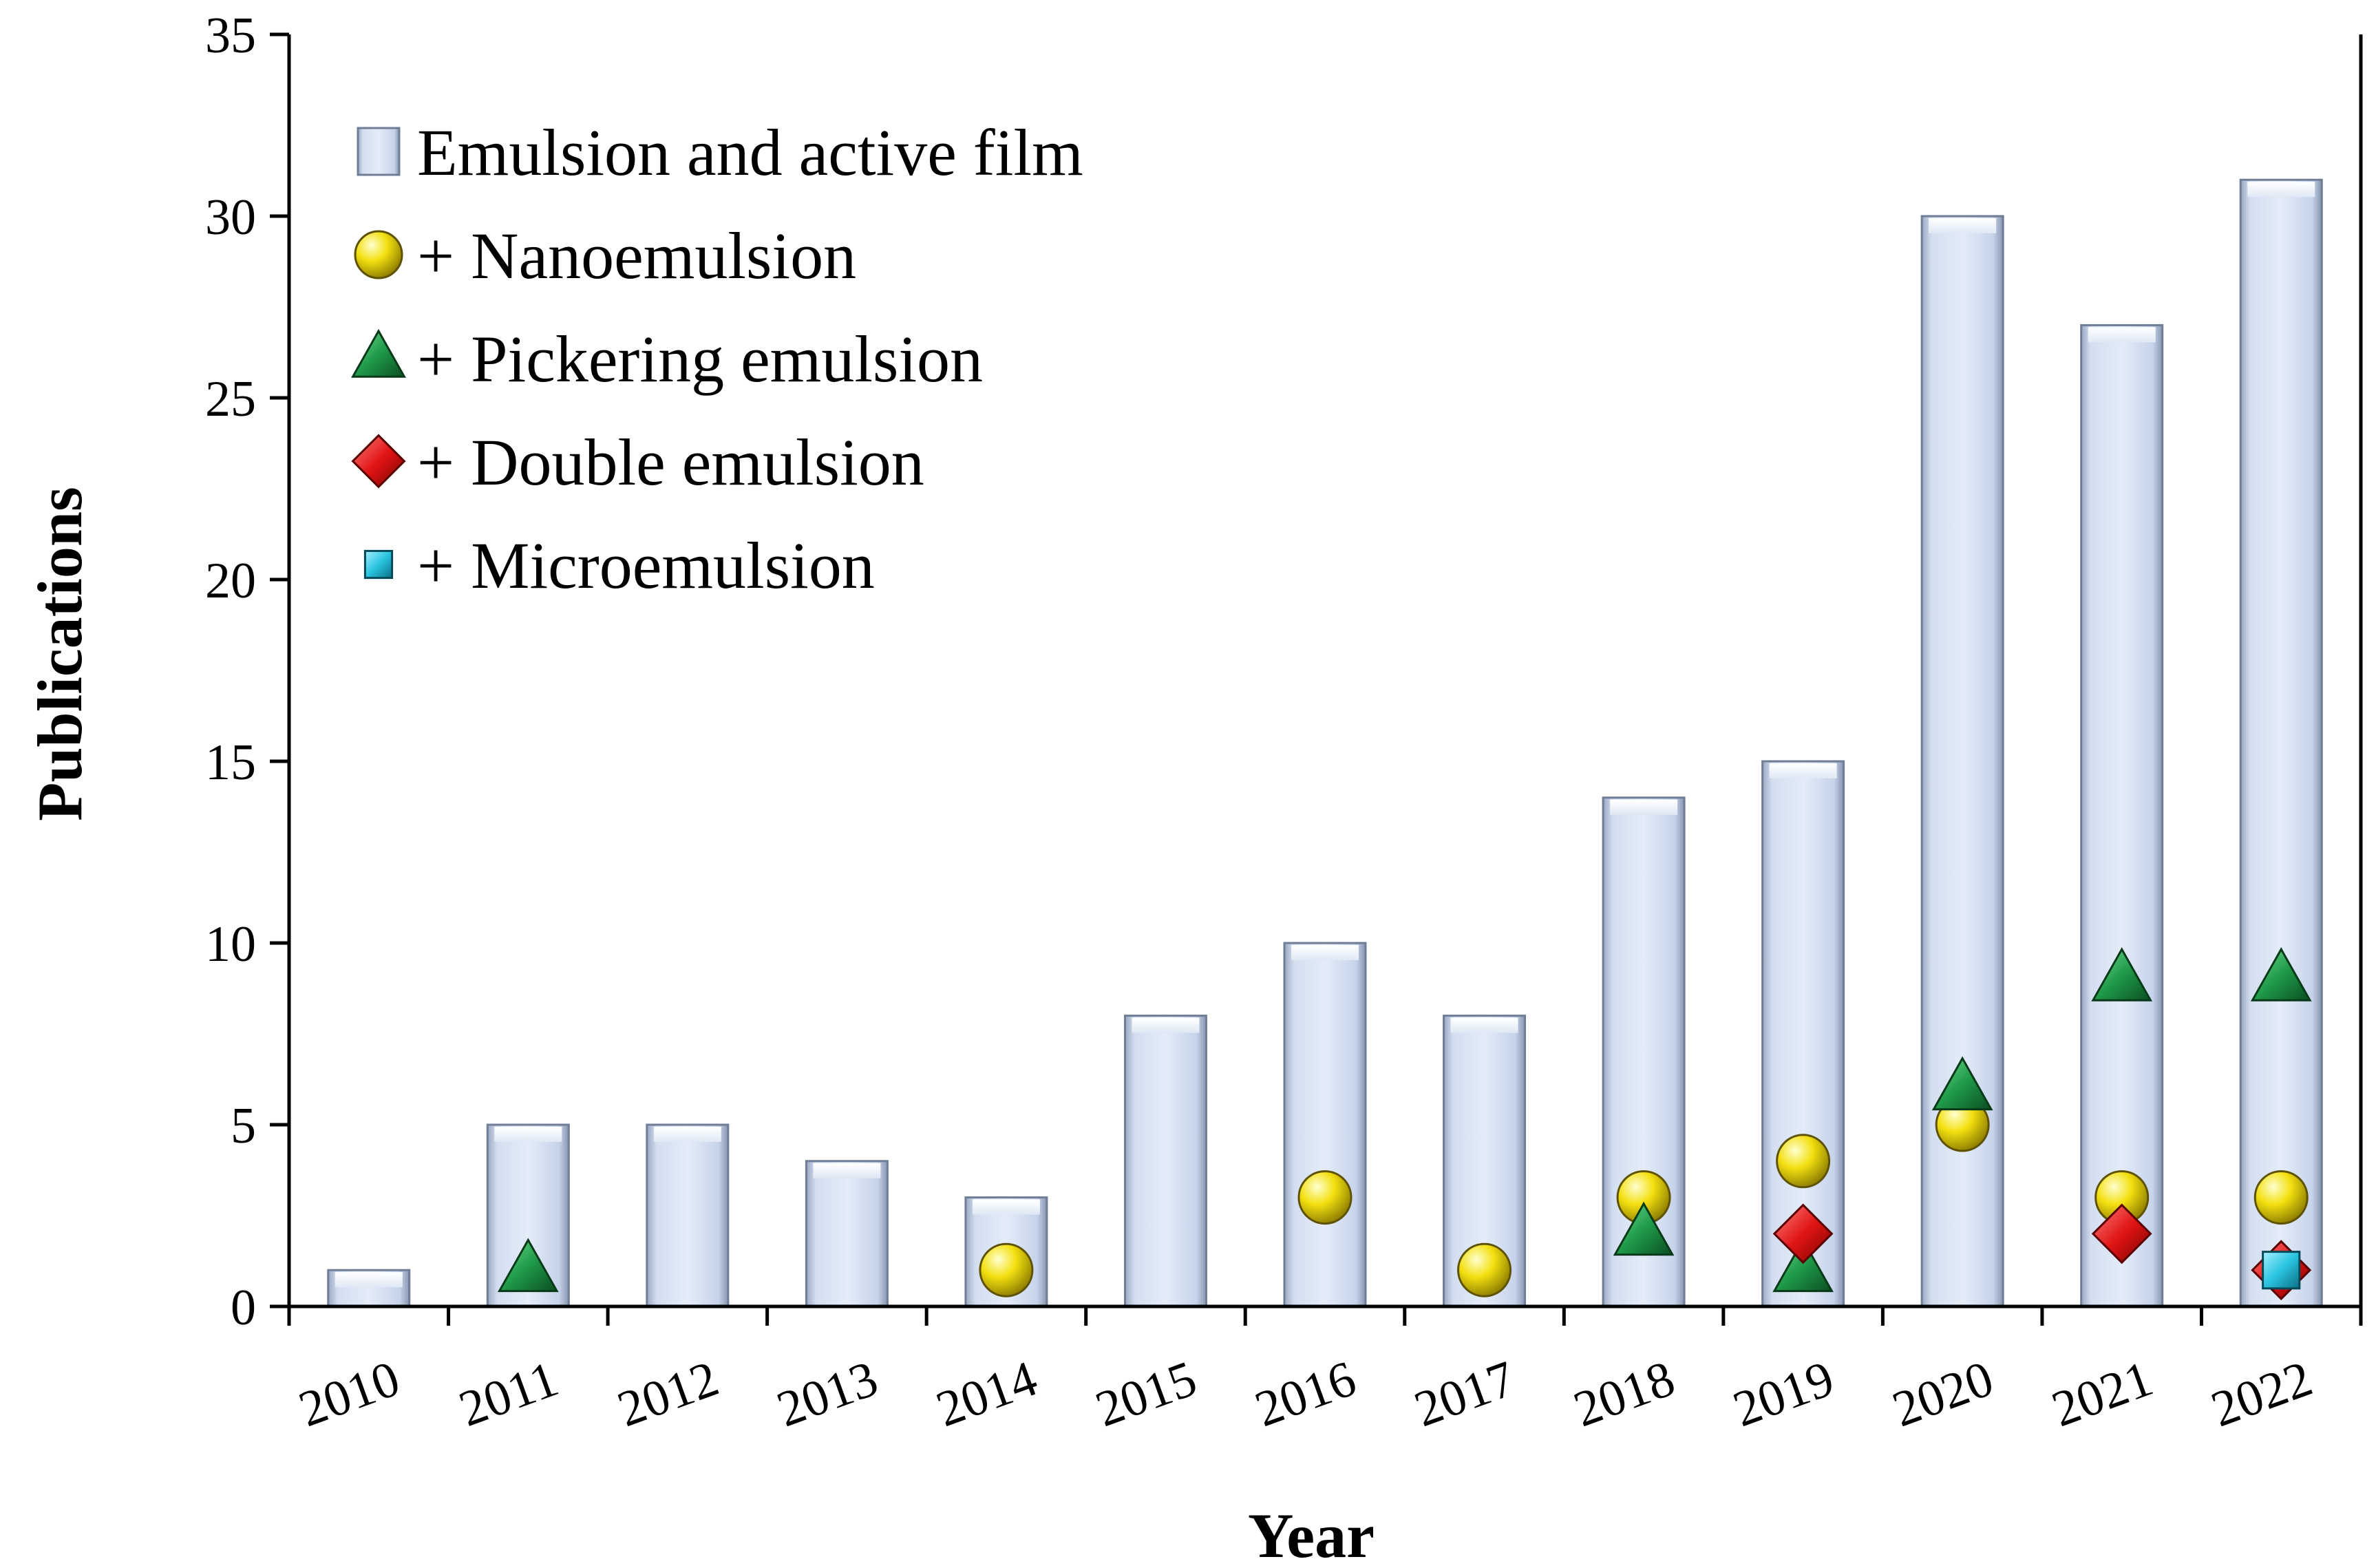 Image resolution: width=2376 pixels, height=1568 pixels. Describe the element at coordinates (2042, 1252) in the screenshot. I see `series-diamond` at that location.